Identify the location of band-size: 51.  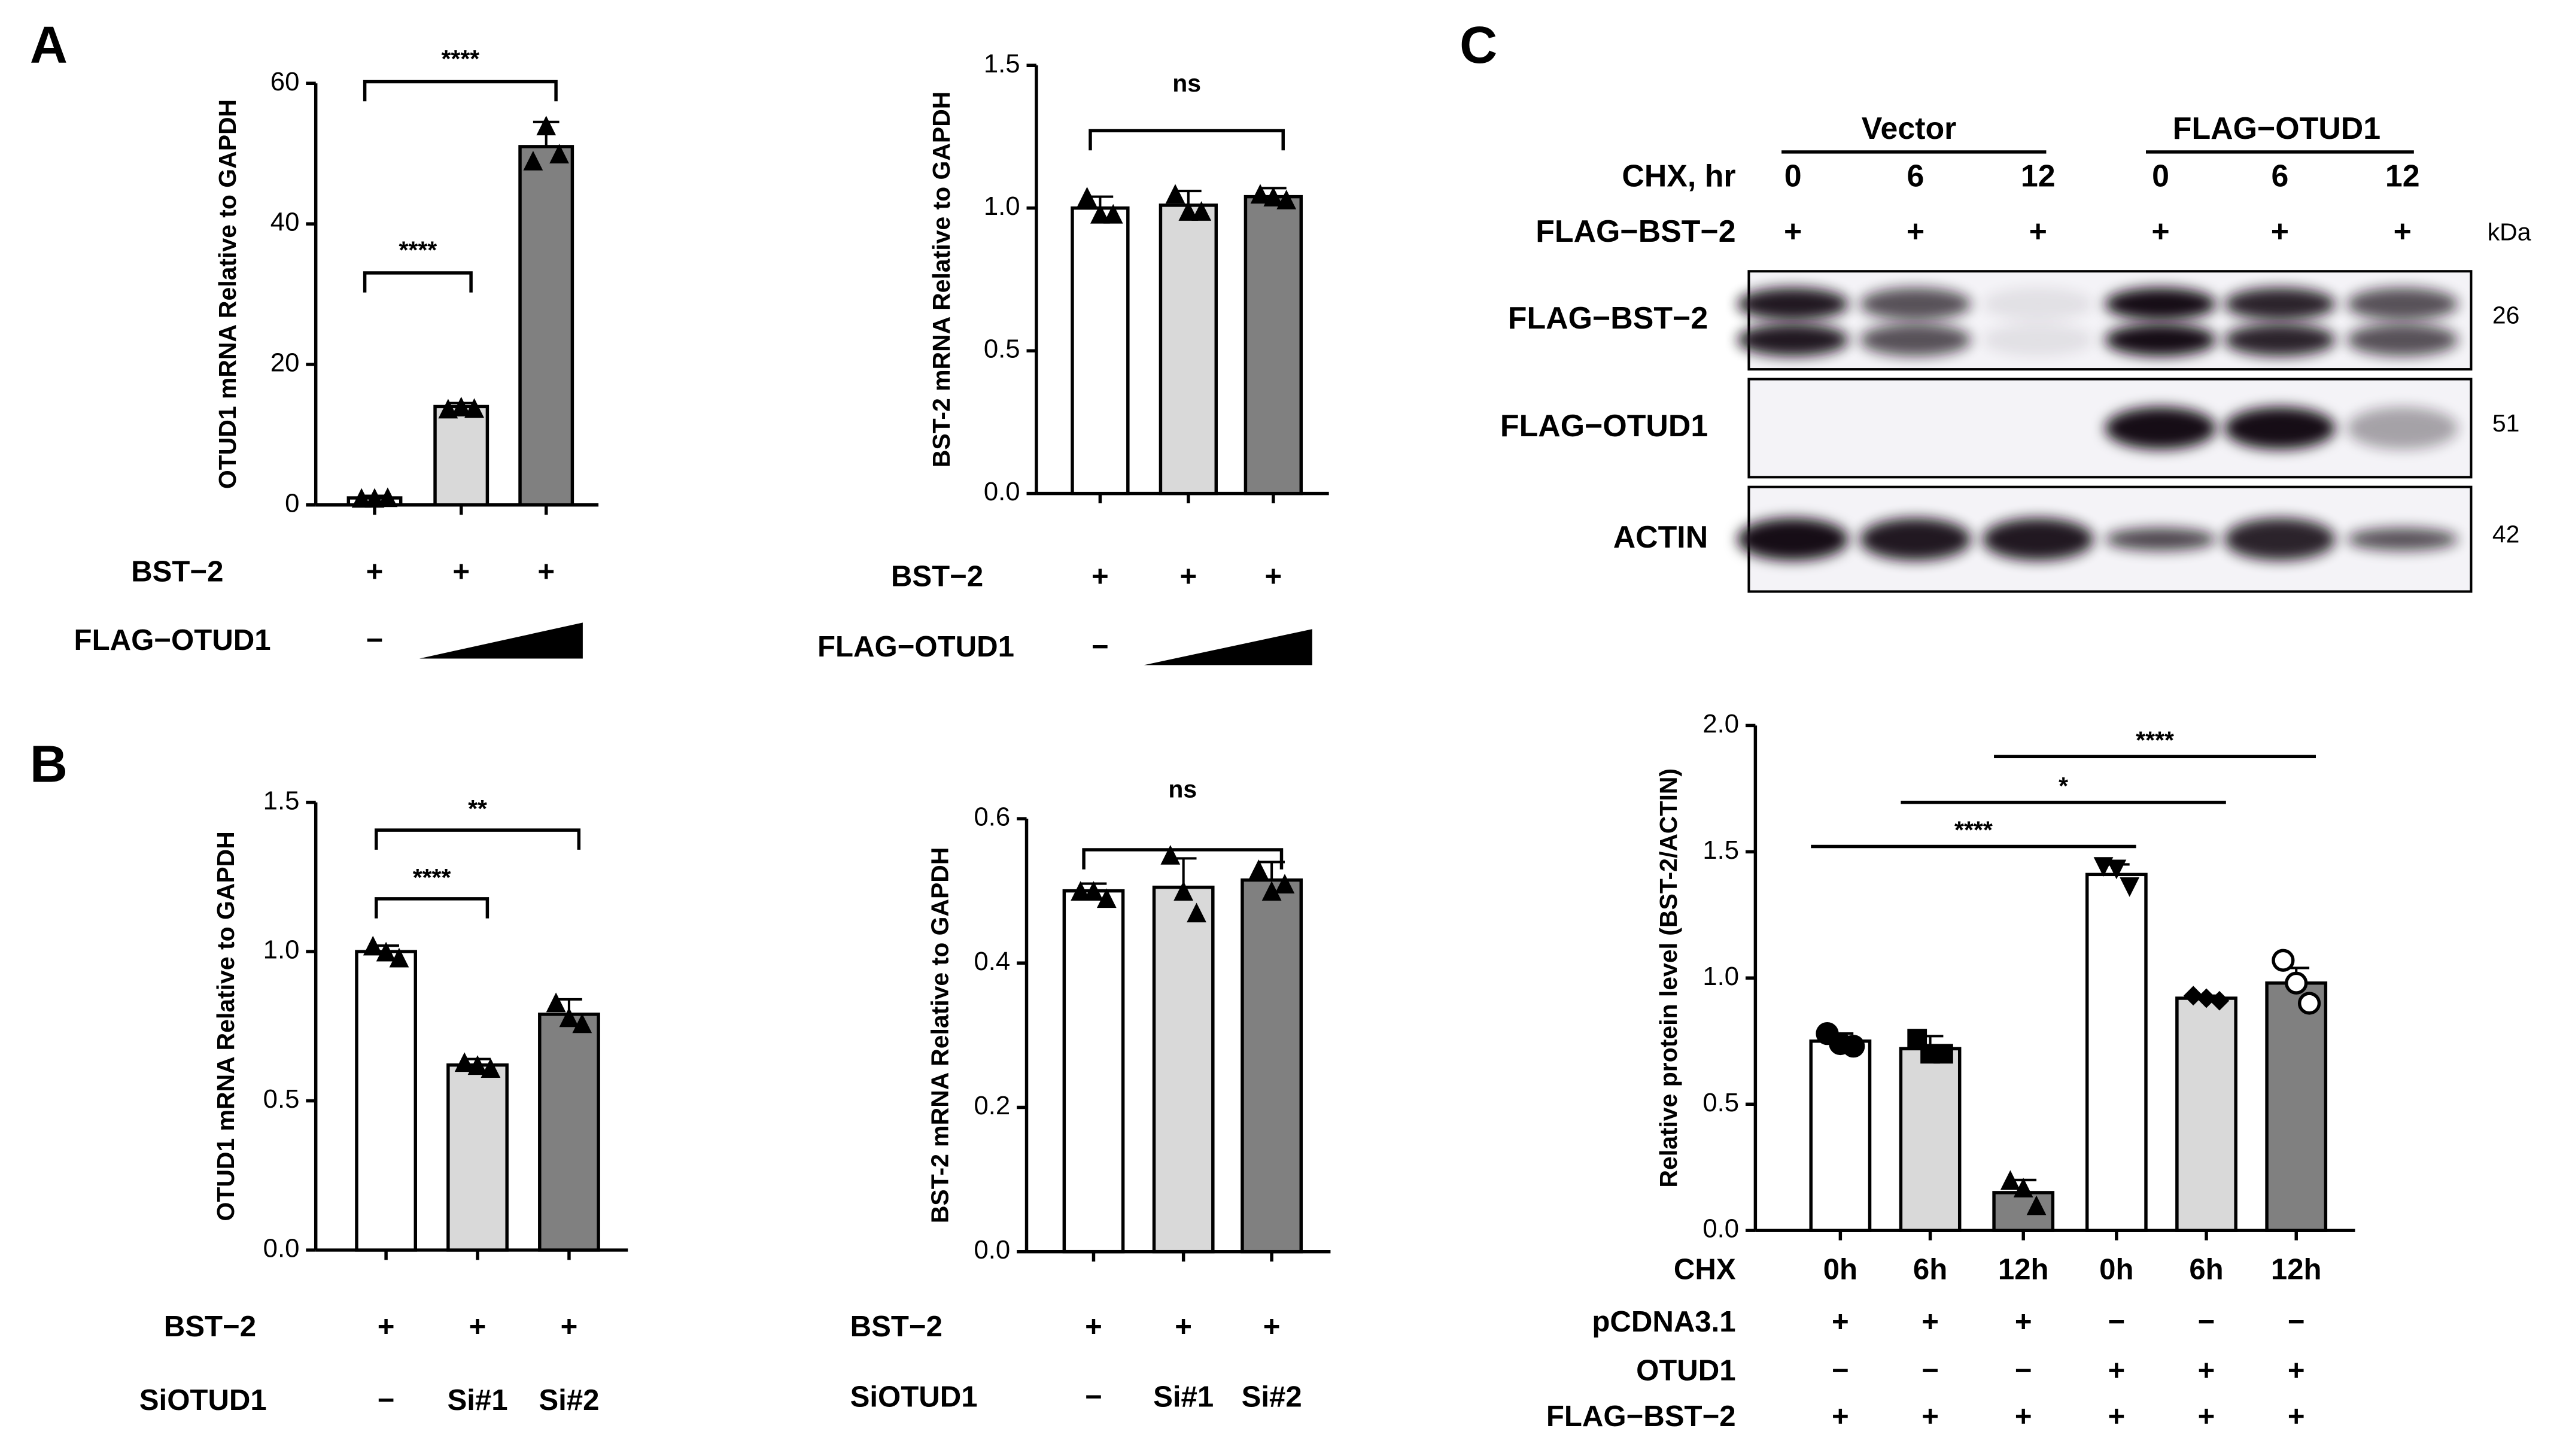
(2506, 423).